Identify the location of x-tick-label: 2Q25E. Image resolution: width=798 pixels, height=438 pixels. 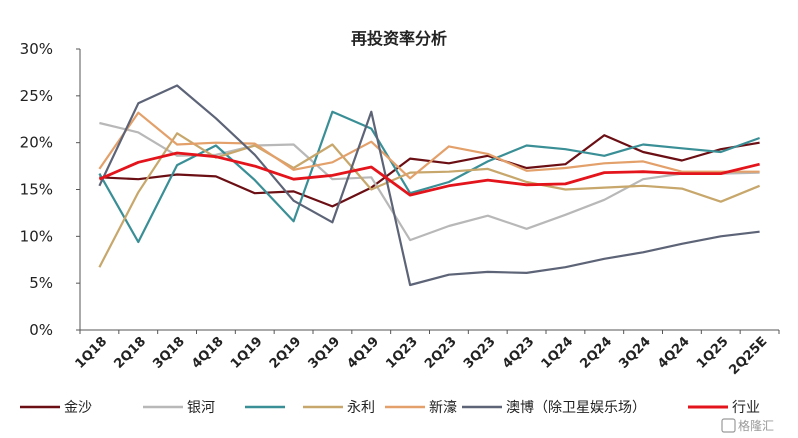
(749, 356).